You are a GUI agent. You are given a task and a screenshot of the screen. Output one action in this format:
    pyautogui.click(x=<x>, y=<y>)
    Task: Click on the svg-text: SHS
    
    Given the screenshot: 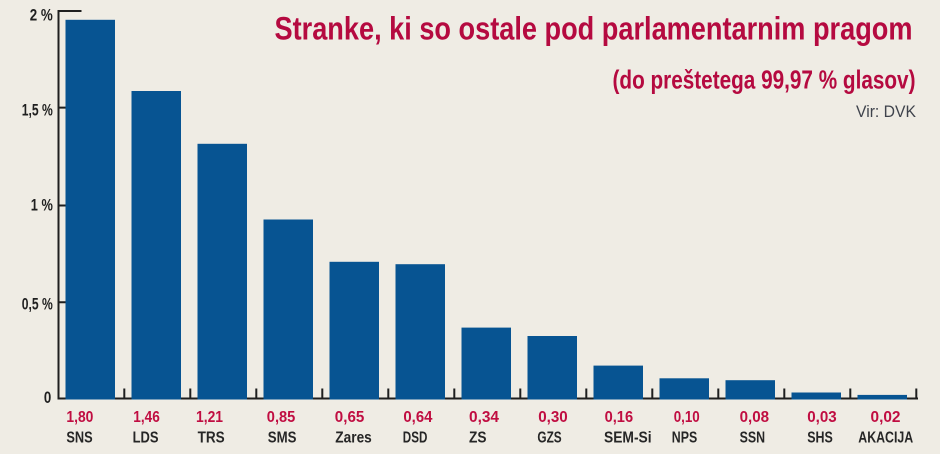 What is the action you would take?
    pyautogui.click(x=820, y=438)
    